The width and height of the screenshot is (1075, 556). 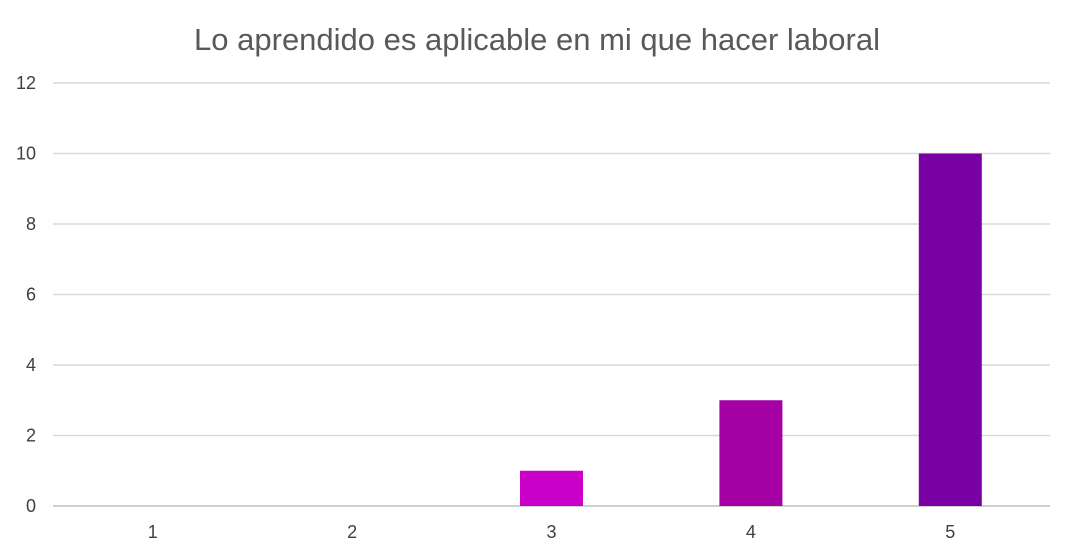 I want to click on x-tick-label: 4, so click(x=751, y=532).